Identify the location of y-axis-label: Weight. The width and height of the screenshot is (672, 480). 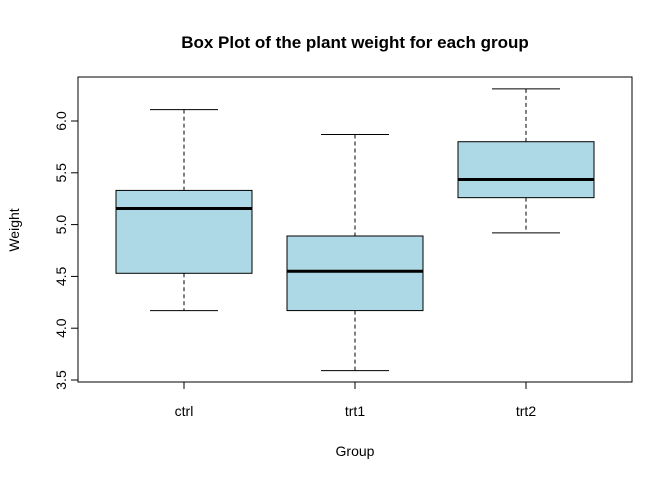
(14, 229).